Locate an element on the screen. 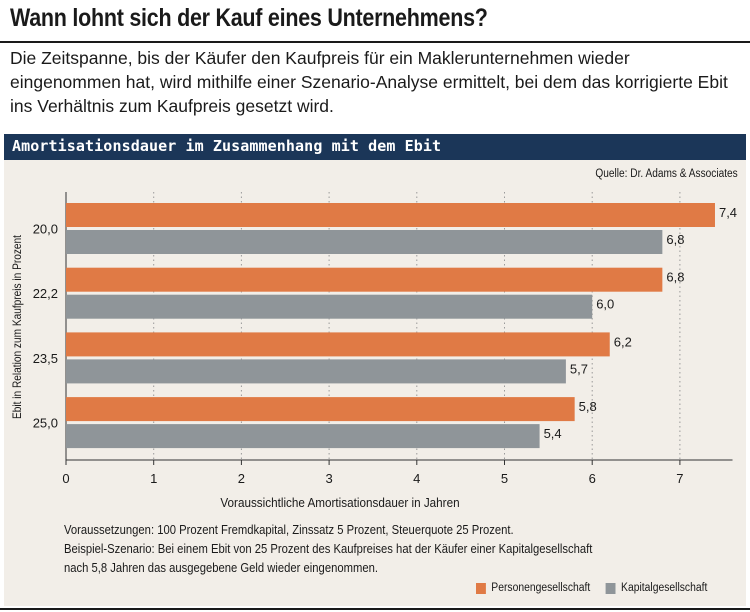 The width and height of the screenshot is (750, 612). panel-bottom-rule is located at coordinates (375, 609).